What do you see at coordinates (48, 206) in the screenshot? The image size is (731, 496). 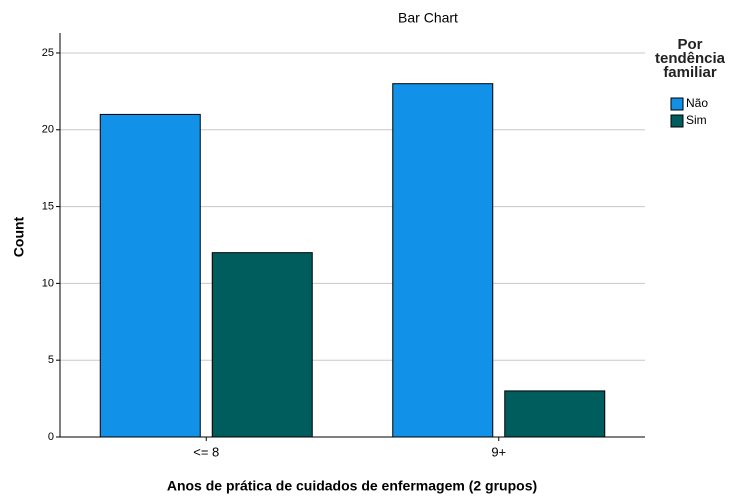 I see `y-tick-label: 15` at bounding box center [48, 206].